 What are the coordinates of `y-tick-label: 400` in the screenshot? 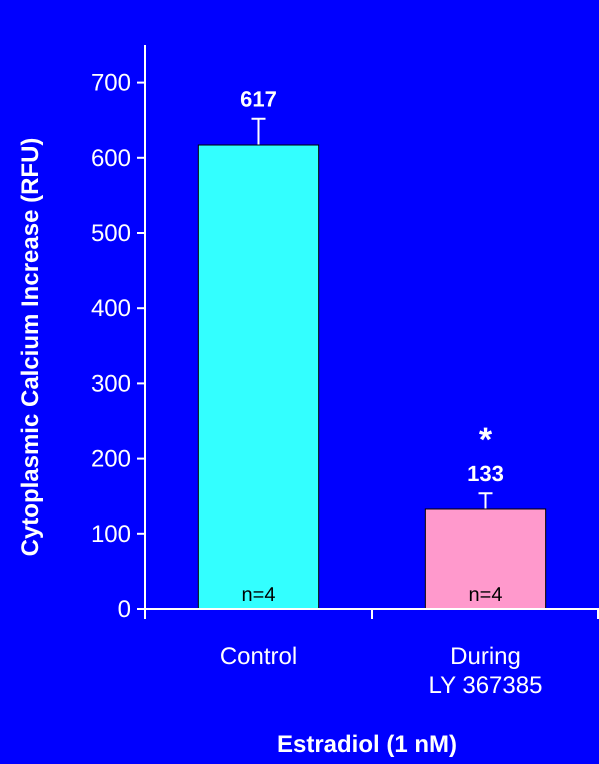 It's located at (110, 308).